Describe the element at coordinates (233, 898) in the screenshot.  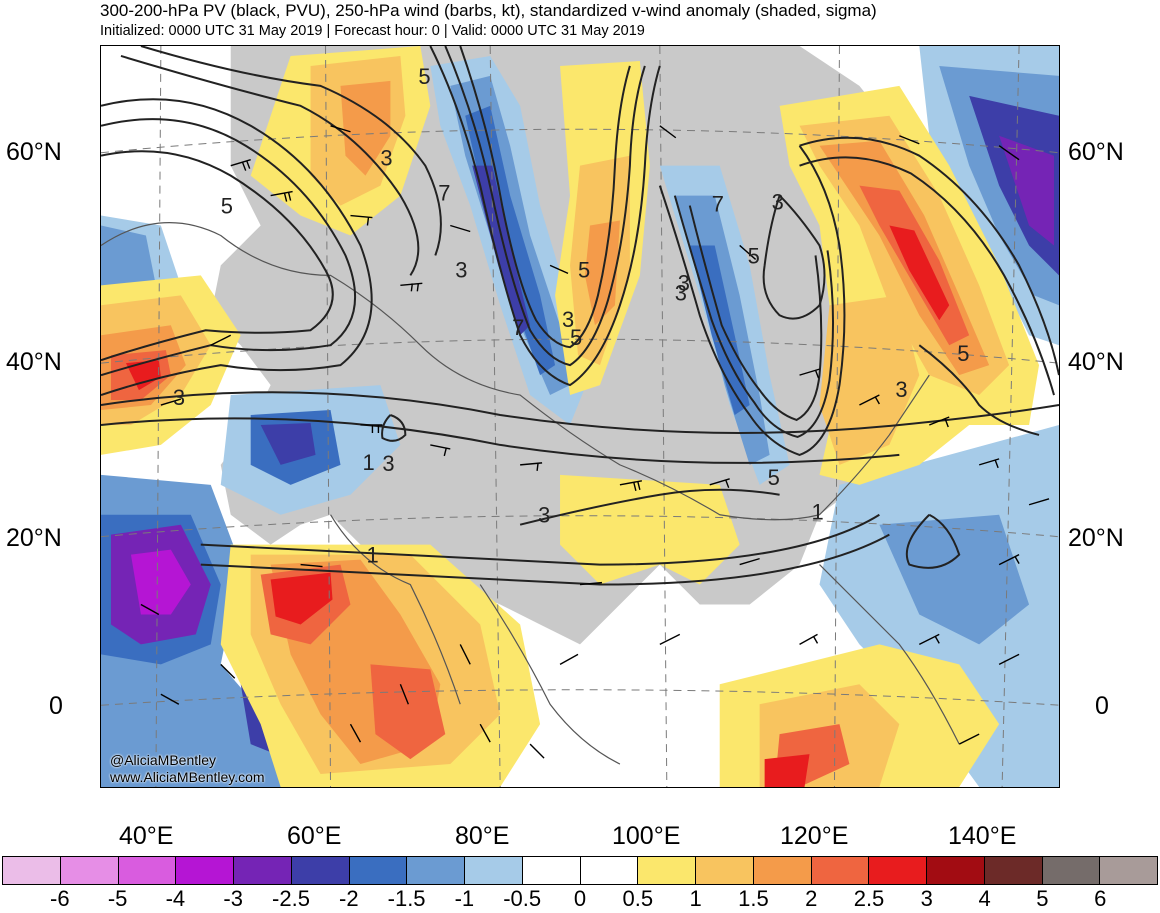
I see `colorbar-label: -3` at that location.